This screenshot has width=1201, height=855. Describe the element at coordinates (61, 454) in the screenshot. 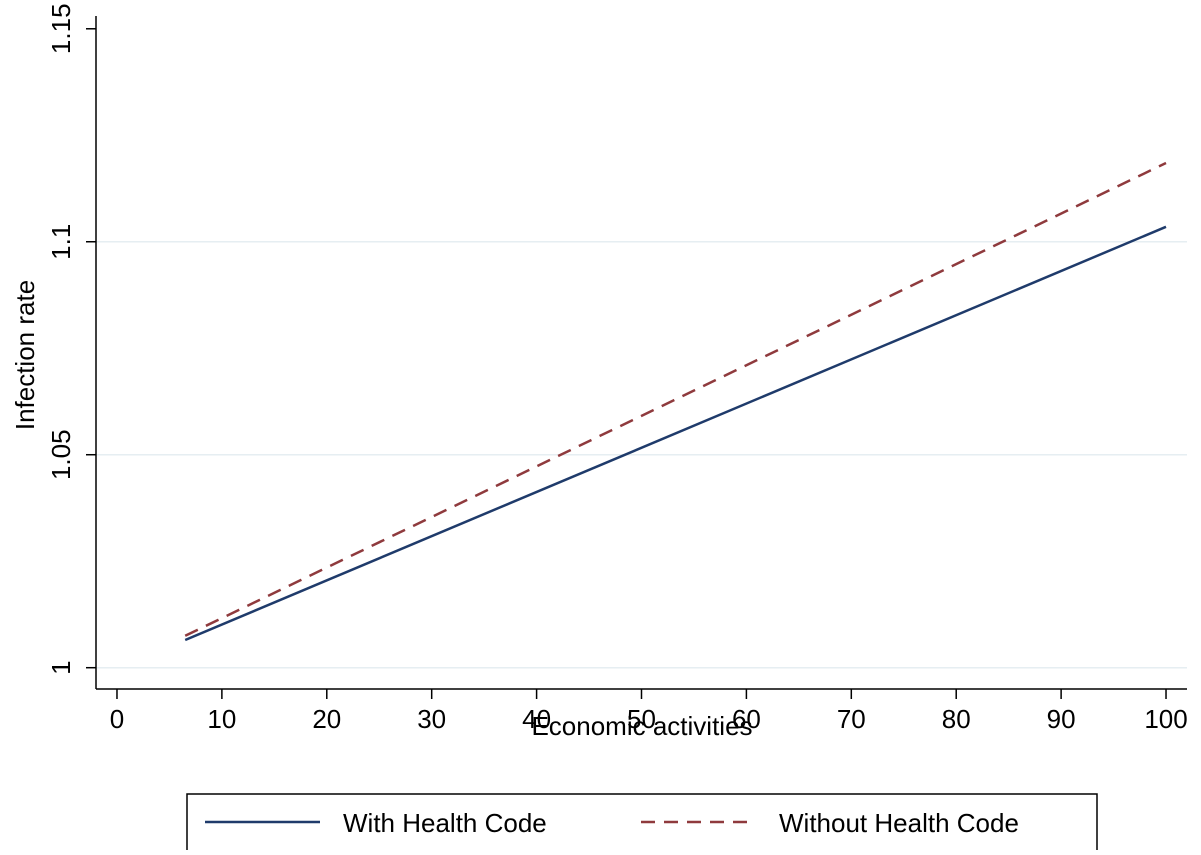

I see `y-tick-label: 1.05` at that location.